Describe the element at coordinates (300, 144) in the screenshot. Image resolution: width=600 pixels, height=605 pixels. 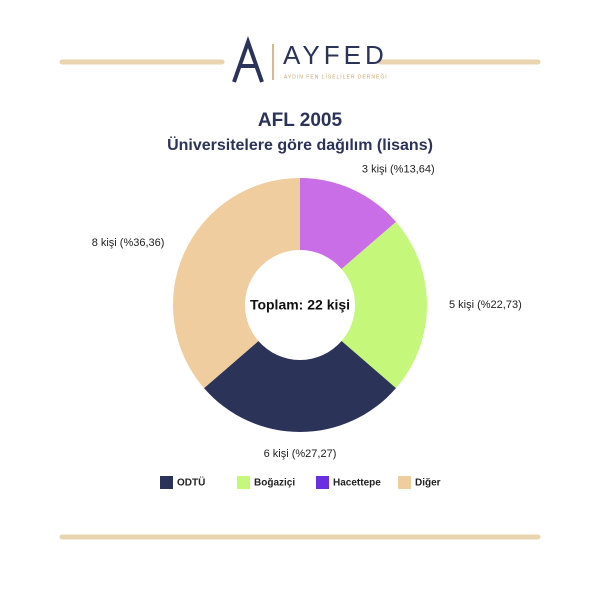
I see `chart-subtitle: Üniversitelere göre dağılım (lisans)` at that location.